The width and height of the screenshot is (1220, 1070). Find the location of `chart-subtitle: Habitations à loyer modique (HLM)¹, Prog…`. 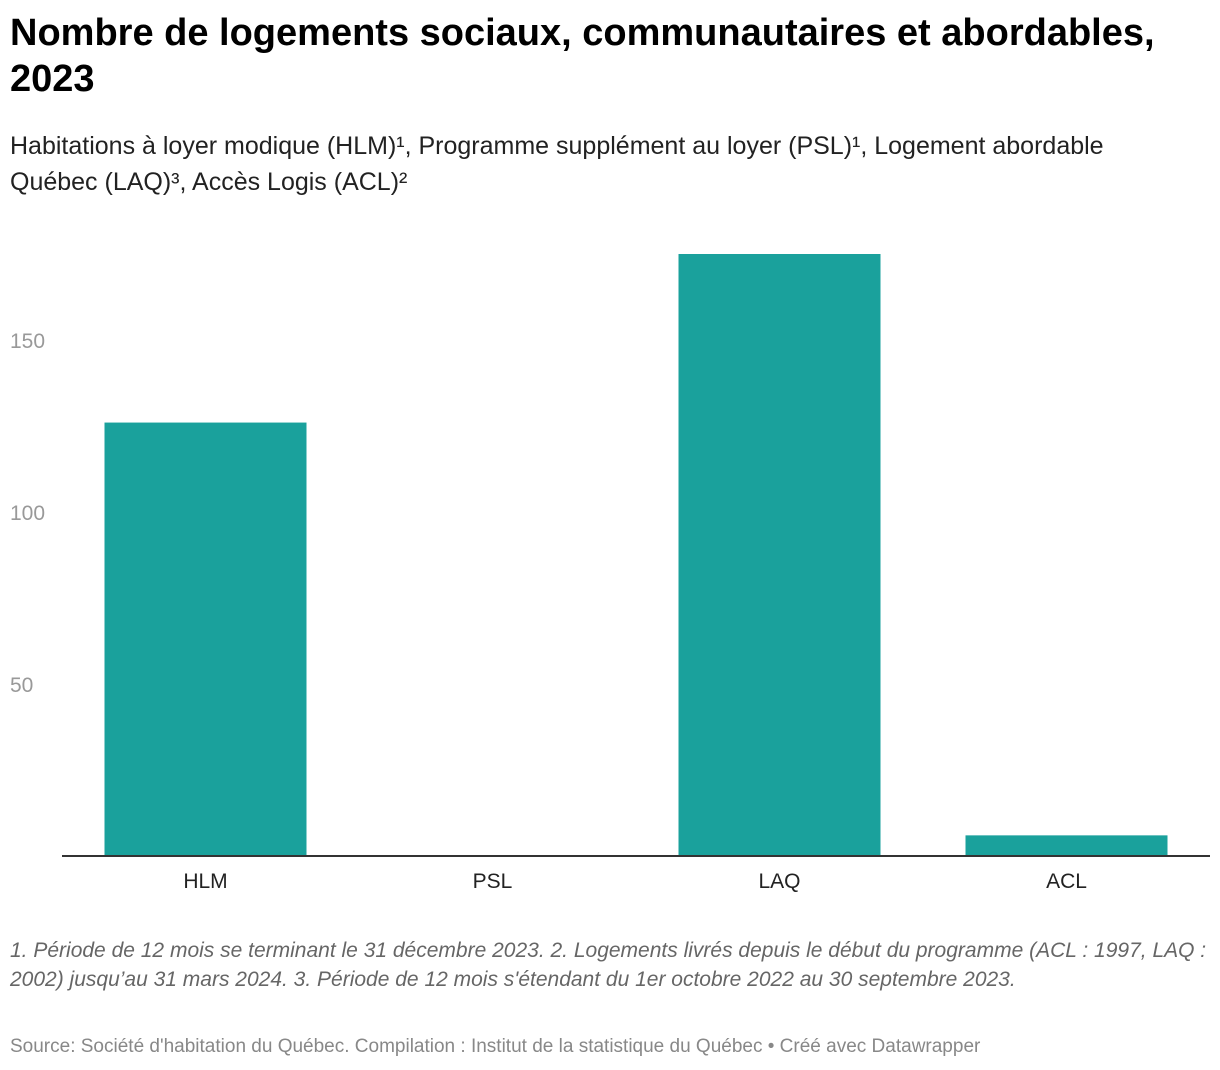

chart-subtitle: Habitations à loyer modique (HLM)¹, Prog… is located at coordinates (557, 164).